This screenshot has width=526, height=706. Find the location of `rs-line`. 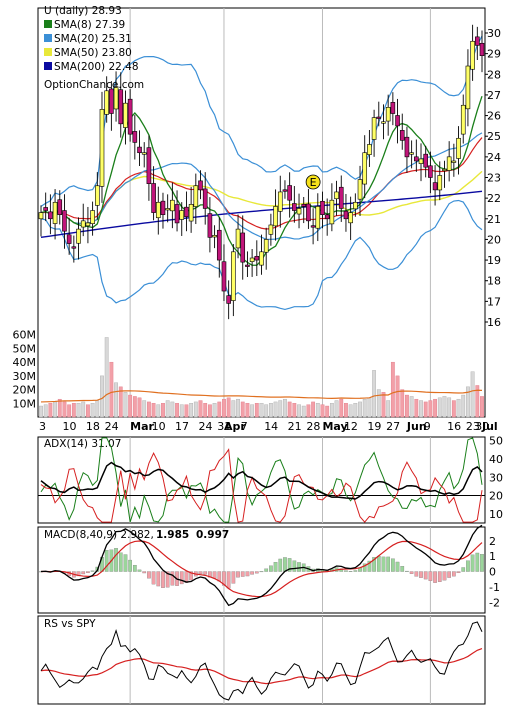

rs-line is located at coordinates (261, 661).